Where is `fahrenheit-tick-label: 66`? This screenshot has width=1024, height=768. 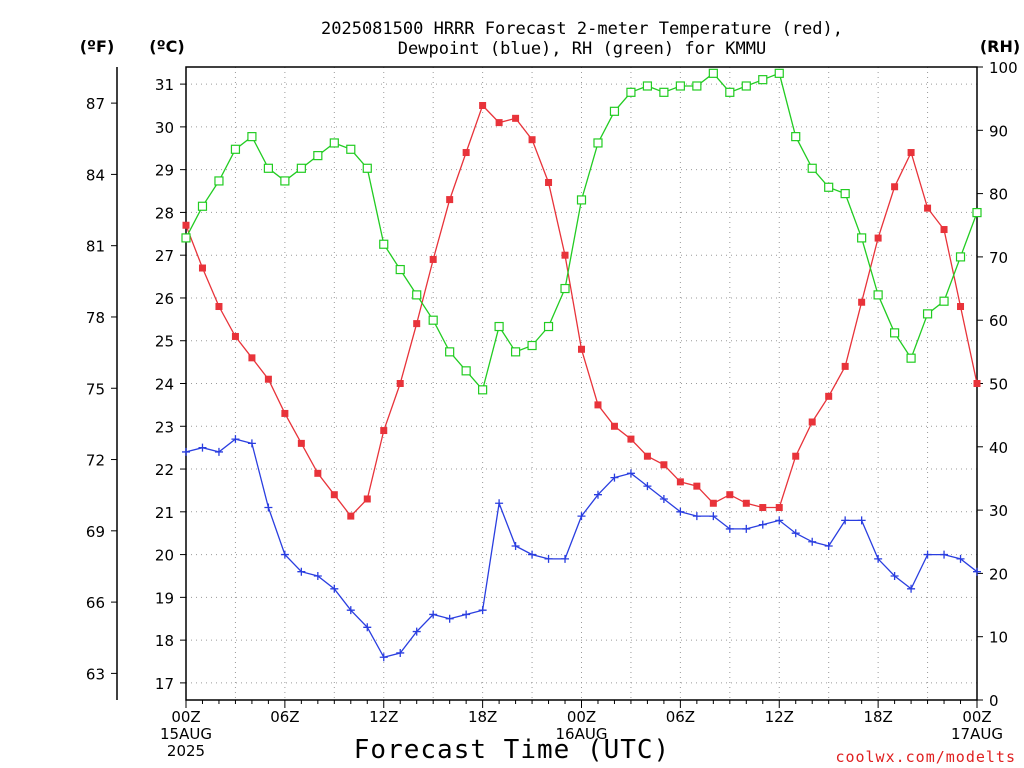
fahrenheit-tick-label: 66 is located at coordinates (95, 603).